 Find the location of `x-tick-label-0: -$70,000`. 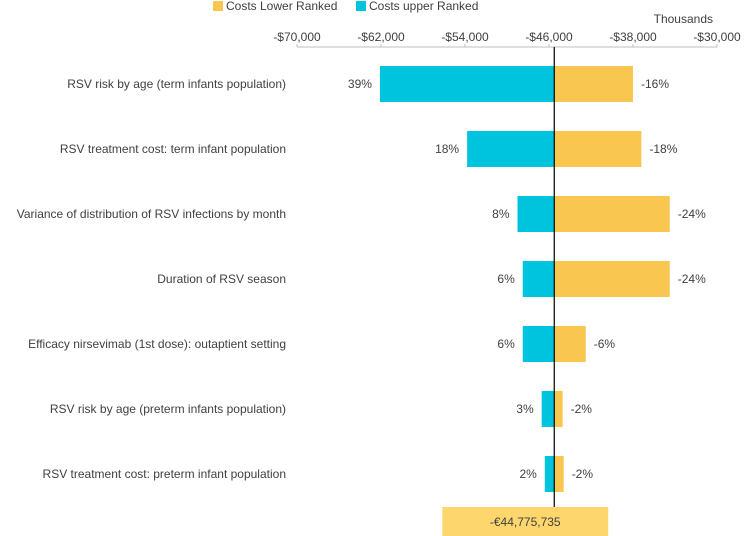

x-tick-label-0: -$70,000 is located at coordinates (297, 37).